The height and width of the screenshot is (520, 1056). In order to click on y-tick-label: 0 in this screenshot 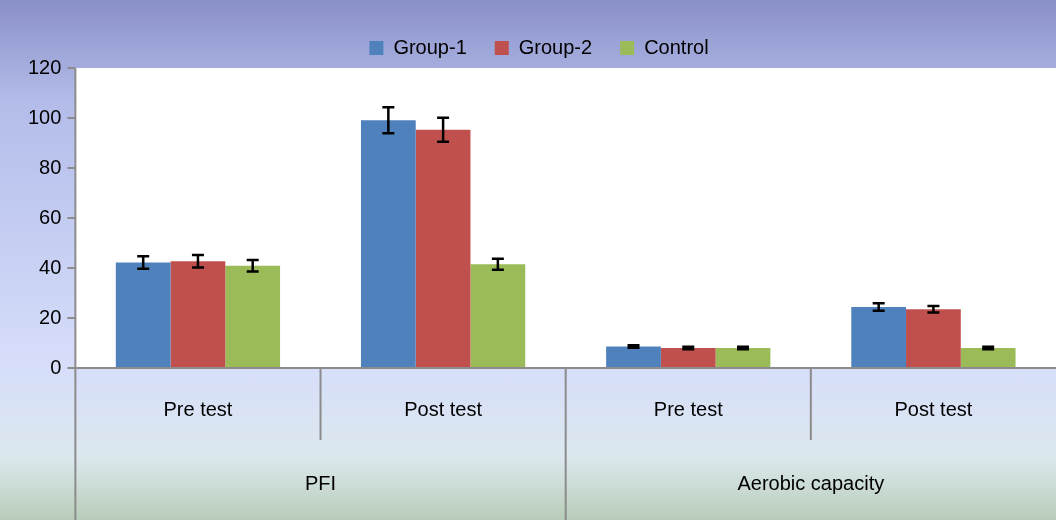, I will do `click(56, 366)`.